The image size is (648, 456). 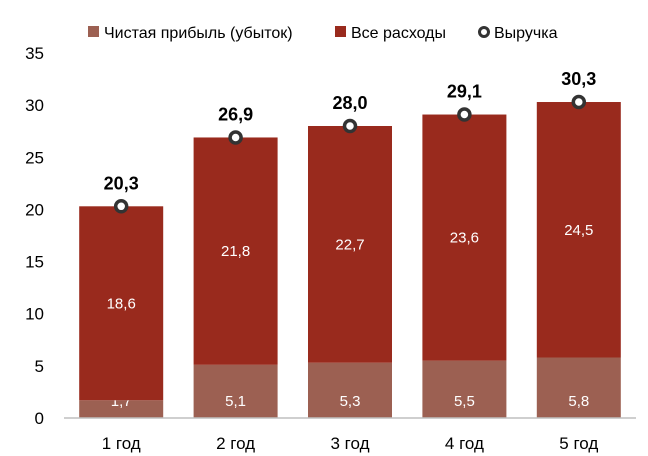 What do you see at coordinates (235, 114) in the screenshot?
I see `revenue-value-label: 26,9` at bounding box center [235, 114].